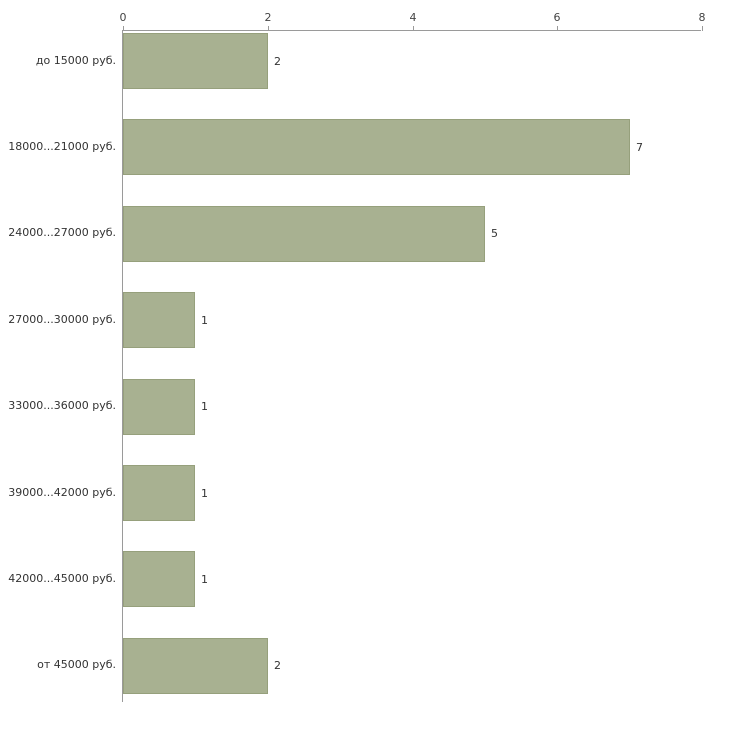  Describe the element at coordinates (75, 60) in the screenshot. I see `category-label: до 15000 руб.` at that location.